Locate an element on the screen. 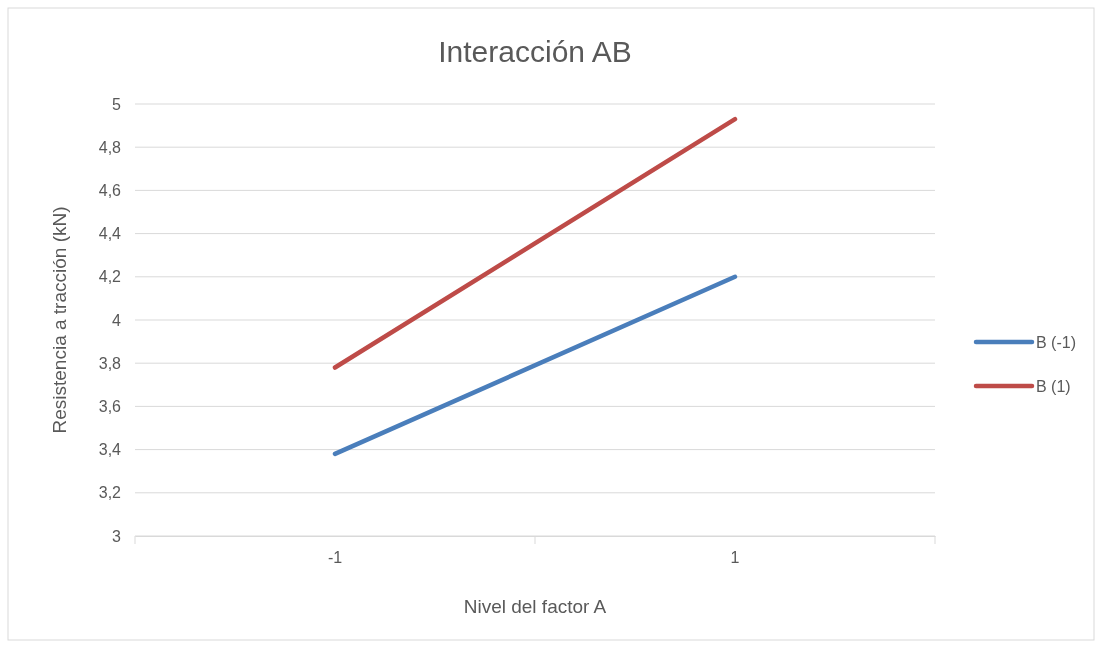 Image resolution: width=1102 pixels, height=648 pixels. x-tick-label: -1 is located at coordinates (335, 558).